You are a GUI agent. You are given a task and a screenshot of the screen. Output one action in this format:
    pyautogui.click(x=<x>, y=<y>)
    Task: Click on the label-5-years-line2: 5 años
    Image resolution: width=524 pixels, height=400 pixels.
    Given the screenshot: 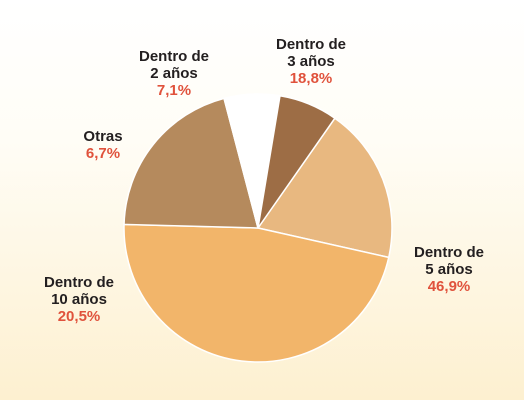 What is the action you would take?
    pyautogui.click(x=449, y=269)
    